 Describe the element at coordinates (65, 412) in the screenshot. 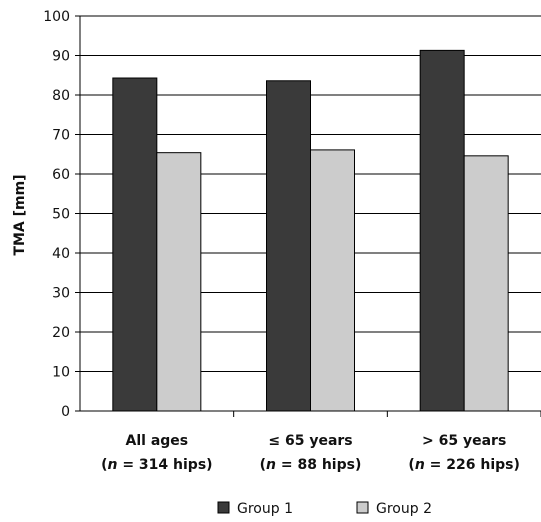

I see `y-tick-label: 0` at that location.